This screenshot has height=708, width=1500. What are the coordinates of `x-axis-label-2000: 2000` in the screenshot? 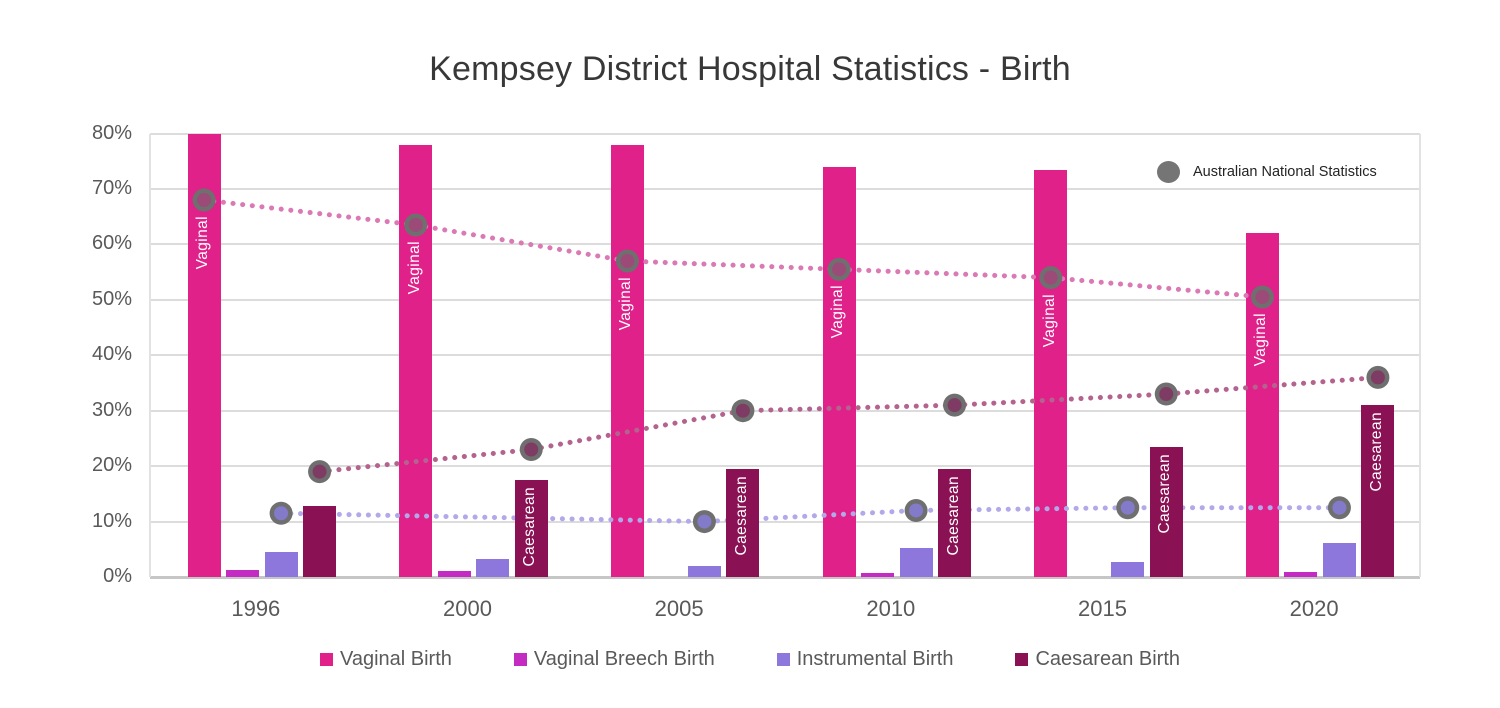 It's located at (467, 608).